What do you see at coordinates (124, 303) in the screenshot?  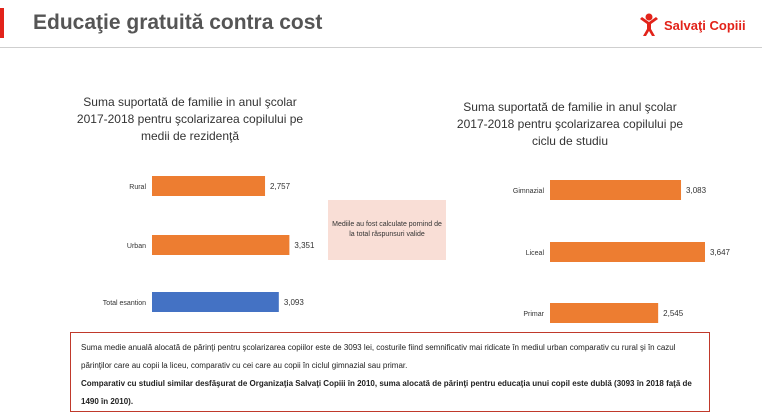 I see `category-label: Total esantion` at bounding box center [124, 303].